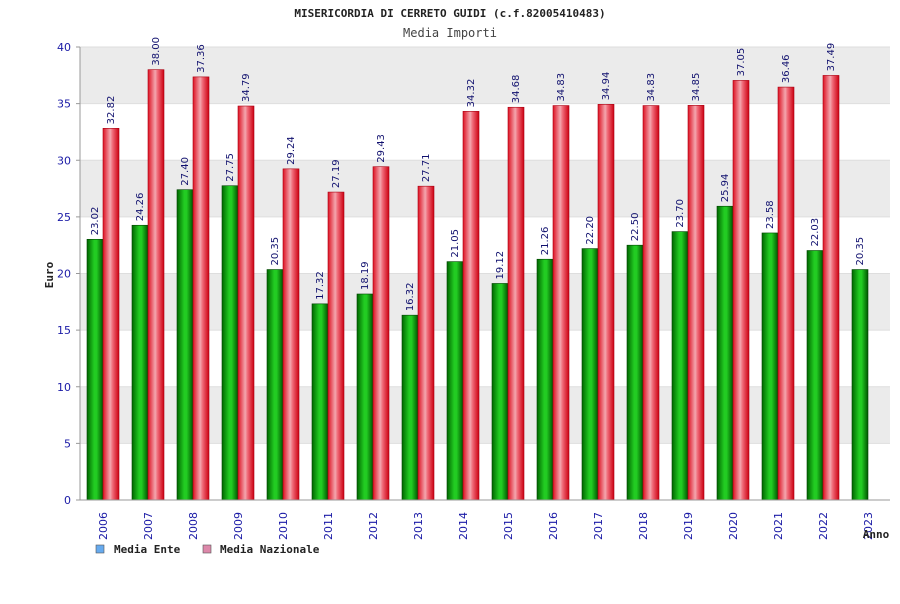  What do you see at coordinates (516, 89) in the screenshot?
I see `data-label: 34.68` at bounding box center [516, 89].